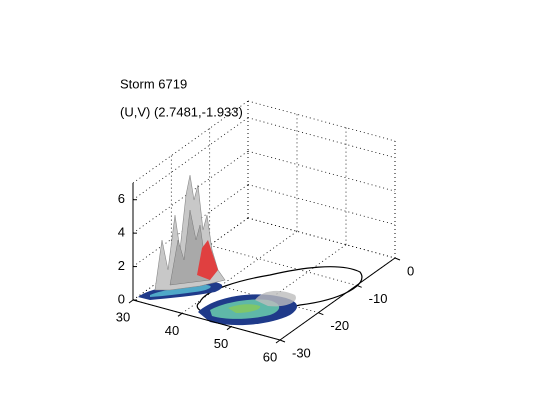  Describe the element at coordinates (207, 260) in the screenshot. I see `surface-peak` at that location.